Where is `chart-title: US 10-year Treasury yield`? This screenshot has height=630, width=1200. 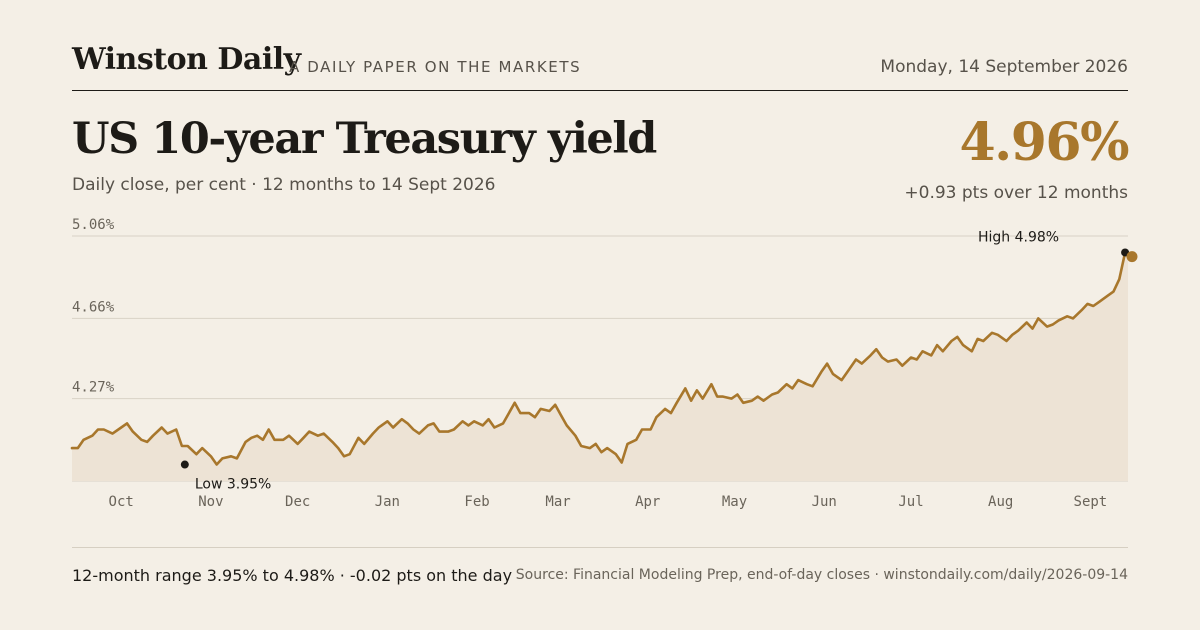
chart-title: US 10-year Treasury yield is located at coordinates (364, 139).